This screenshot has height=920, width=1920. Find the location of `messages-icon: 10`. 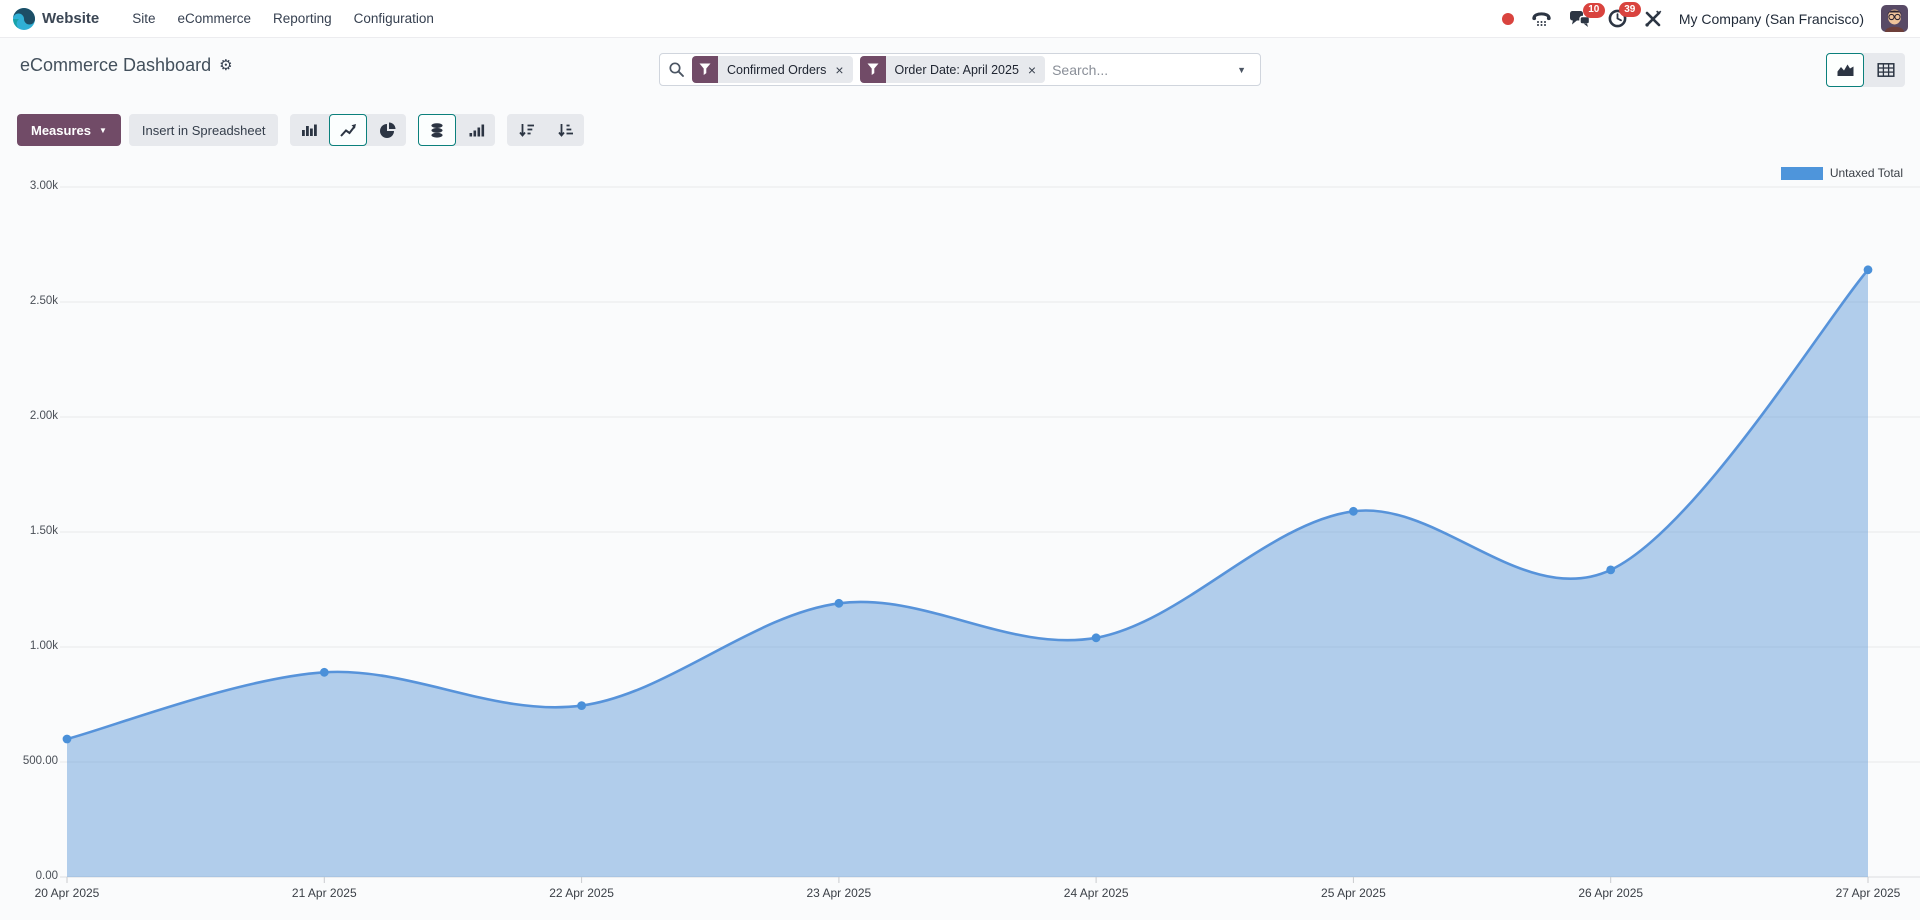

messages-icon: 10 is located at coordinates (1587, 15).